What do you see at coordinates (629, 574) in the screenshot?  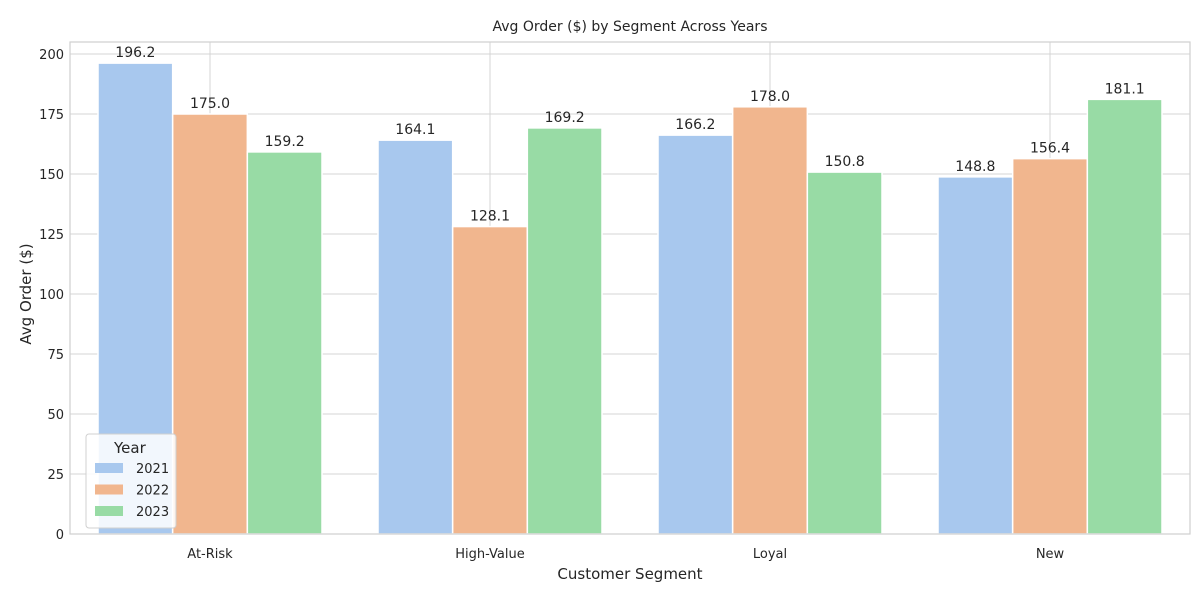 I see `x-axis-label: Customer Segment` at bounding box center [629, 574].